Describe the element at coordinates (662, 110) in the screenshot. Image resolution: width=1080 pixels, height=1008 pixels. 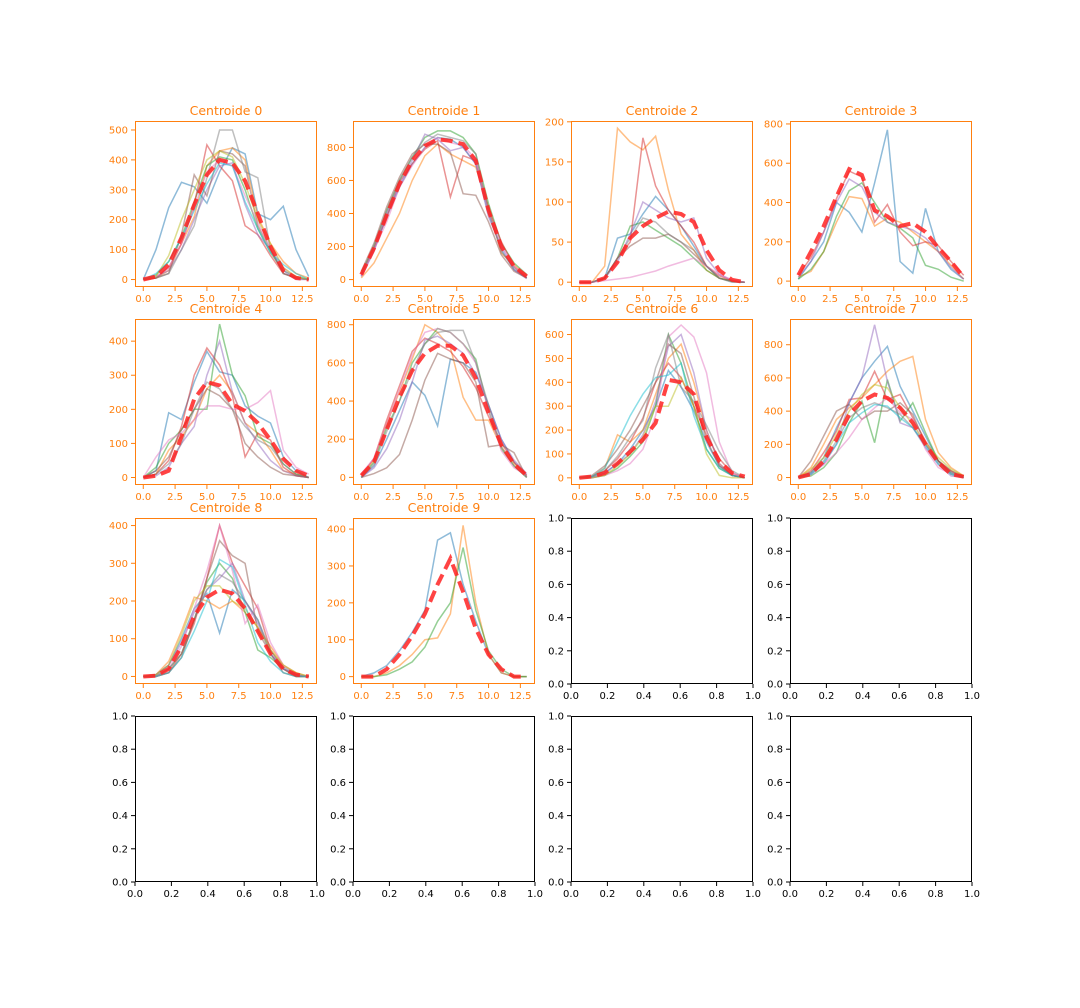
I see `subplot-title: Centroide 2` at that location.